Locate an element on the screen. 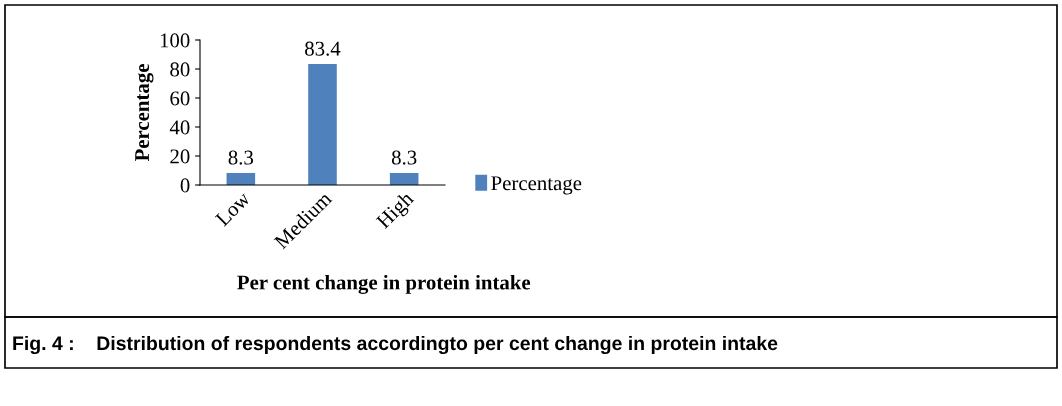  y-tick-label: 20 is located at coordinates (180, 156).